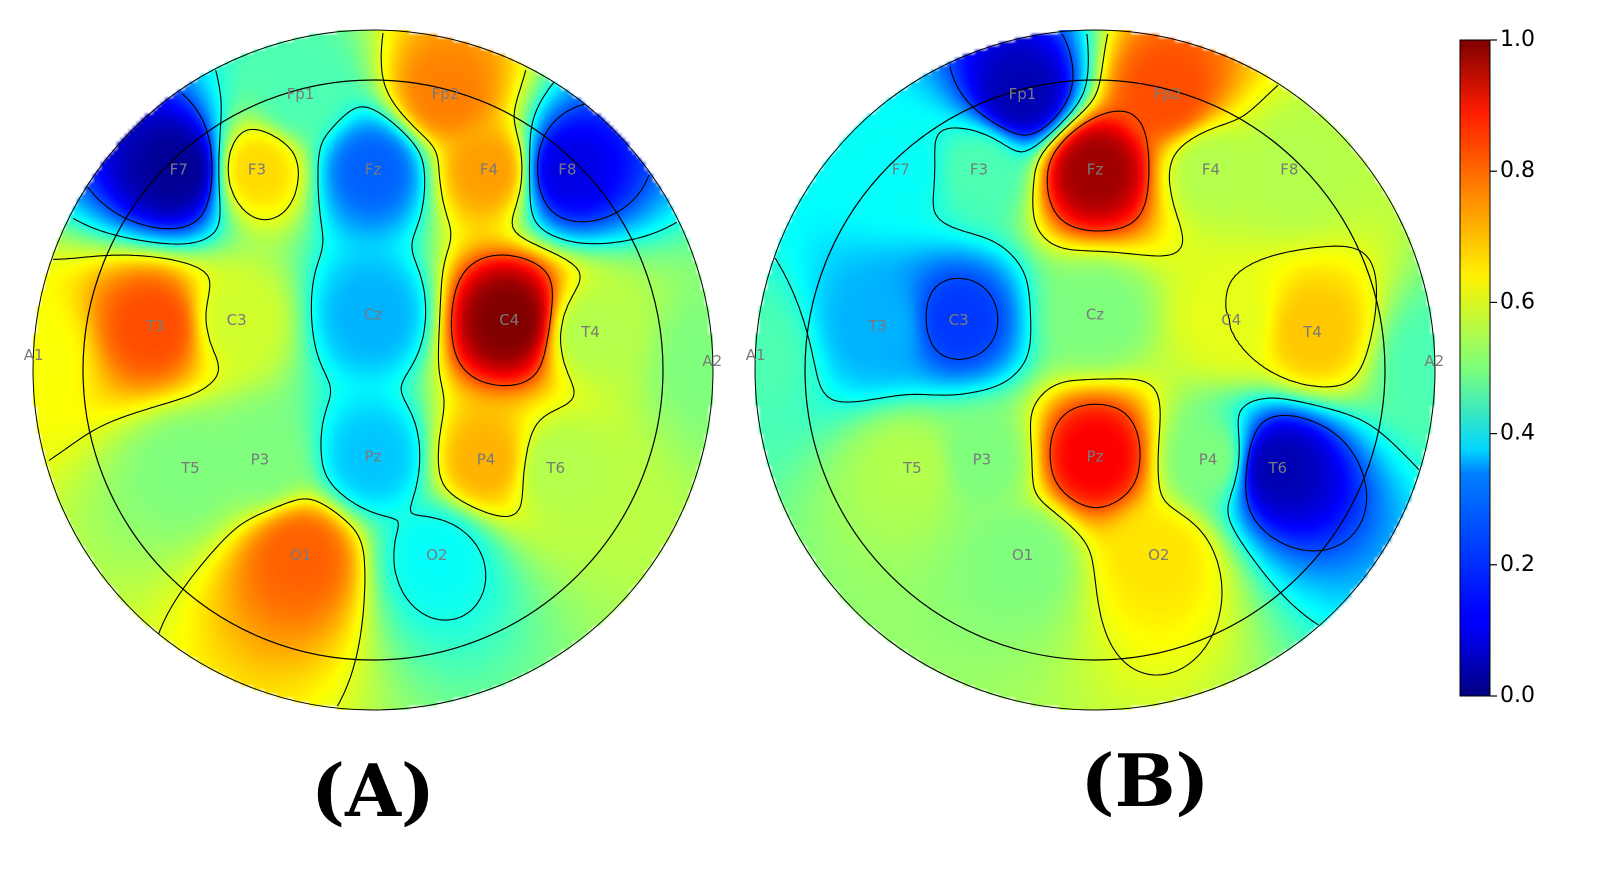 This screenshot has height=871, width=1610. I want to click on colorbar: 0.0 0.2 0.4 0.6 0.8 1.0, so click(1497, 367).